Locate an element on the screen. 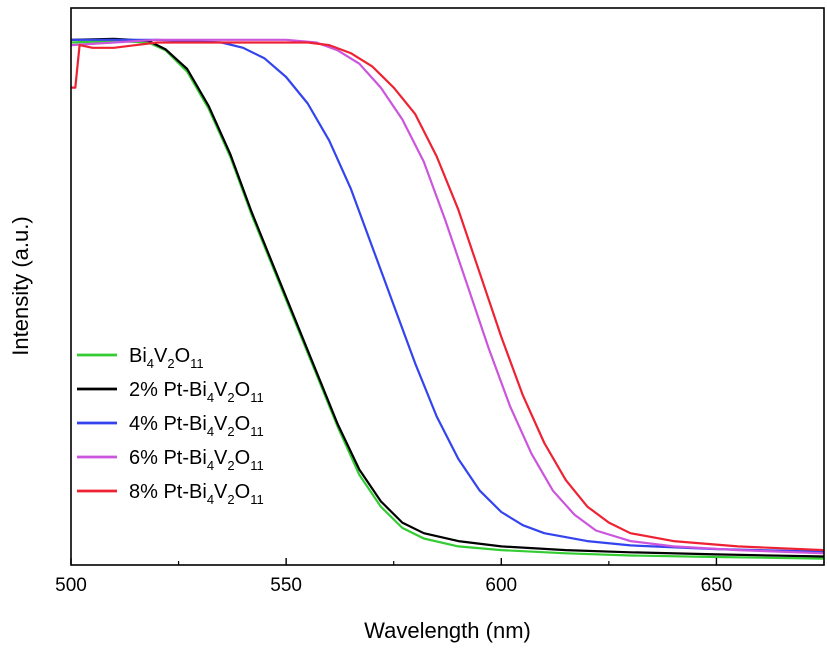 This screenshot has height=654, width=827. x-tick-label: 500 is located at coordinates (71, 585).